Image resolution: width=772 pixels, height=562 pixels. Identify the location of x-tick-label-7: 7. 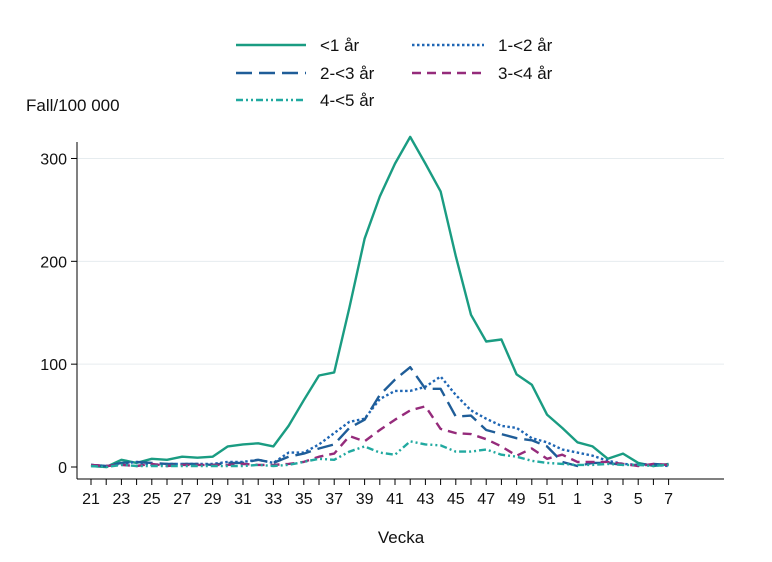
(668, 499).